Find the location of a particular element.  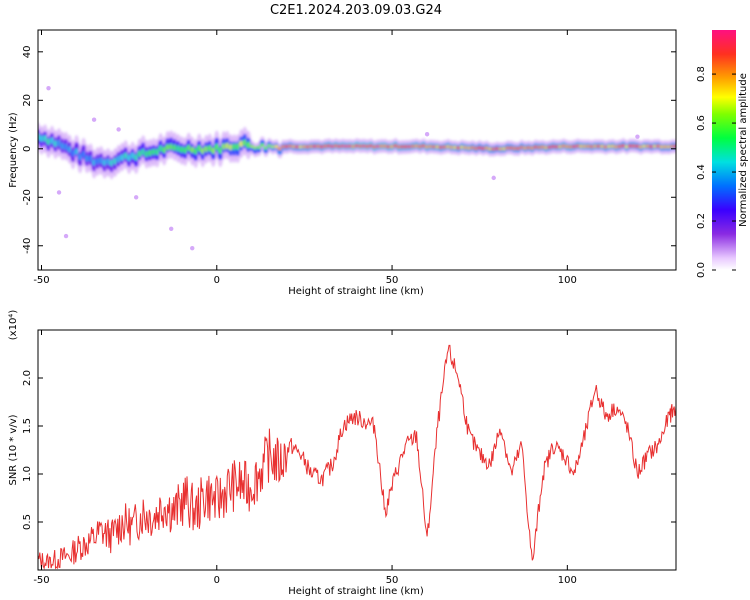

spectrogram-ylabel: Frequency (Hz) is located at coordinates (13, 150).